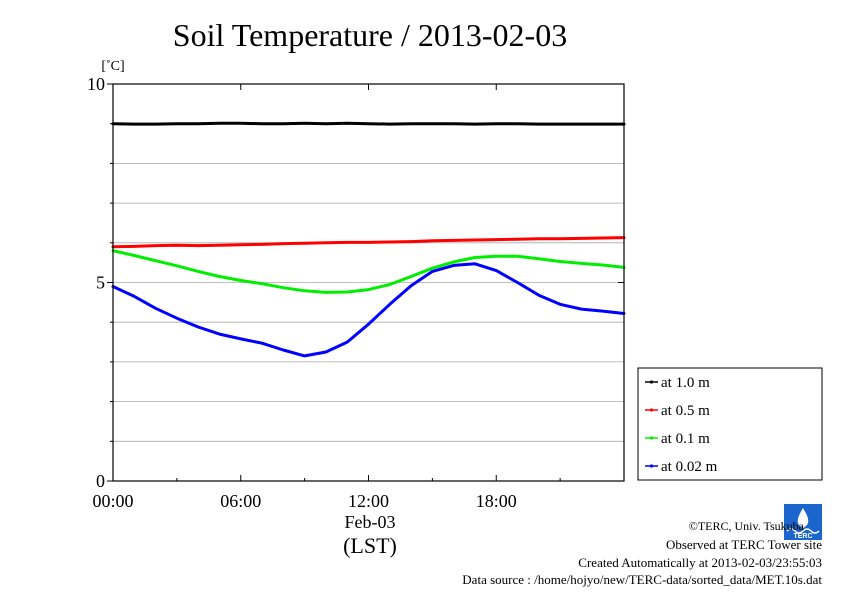 The width and height of the screenshot is (842, 595). What do you see at coordinates (370, 545) in the screenshot?
I see `x-axis-label: (LST)` at bounding box center [370, 545].